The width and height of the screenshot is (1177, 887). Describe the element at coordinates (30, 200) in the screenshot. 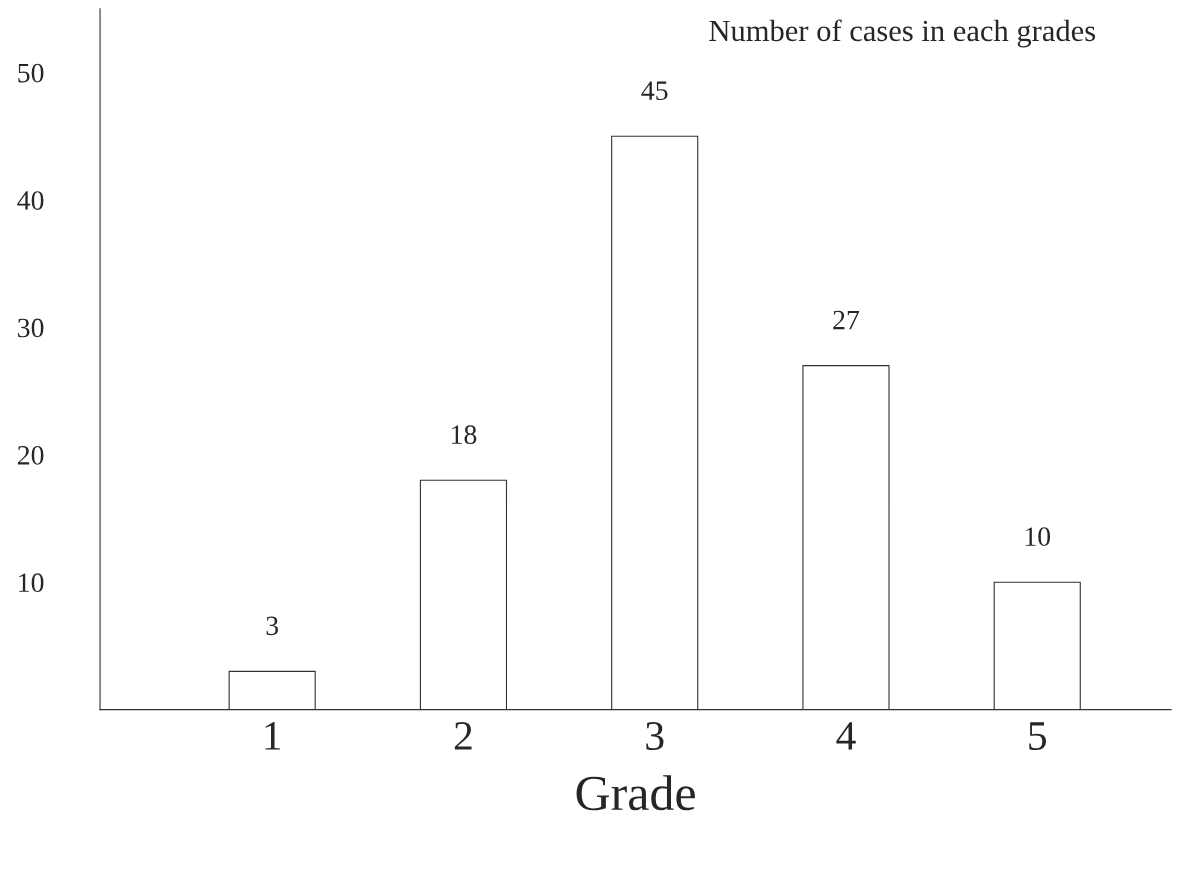

I see `y-tick-label: 40` at that location.